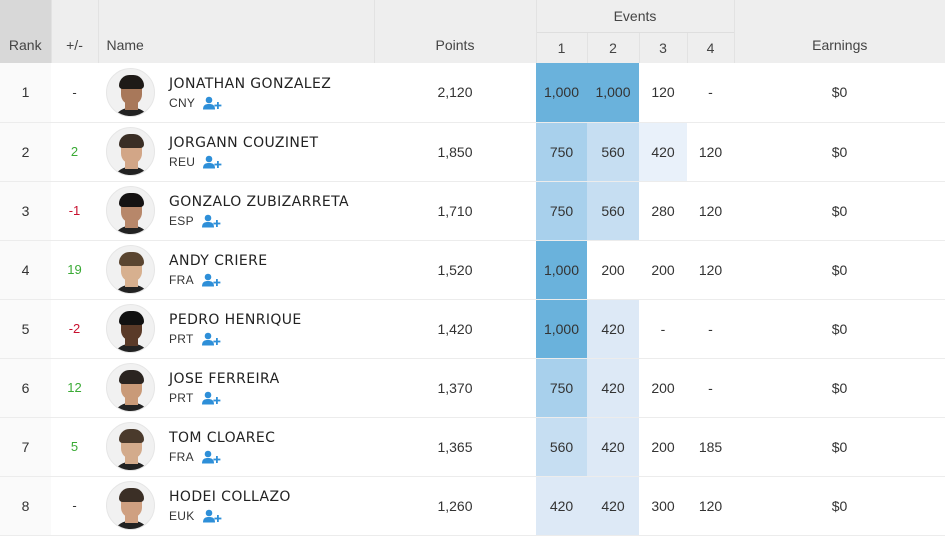 This screenshot has height=538, width=945. Describe the element at coordinates (218, 261) in the screenshot. I see `athlete-name: ANDY CRIERE` at that location.